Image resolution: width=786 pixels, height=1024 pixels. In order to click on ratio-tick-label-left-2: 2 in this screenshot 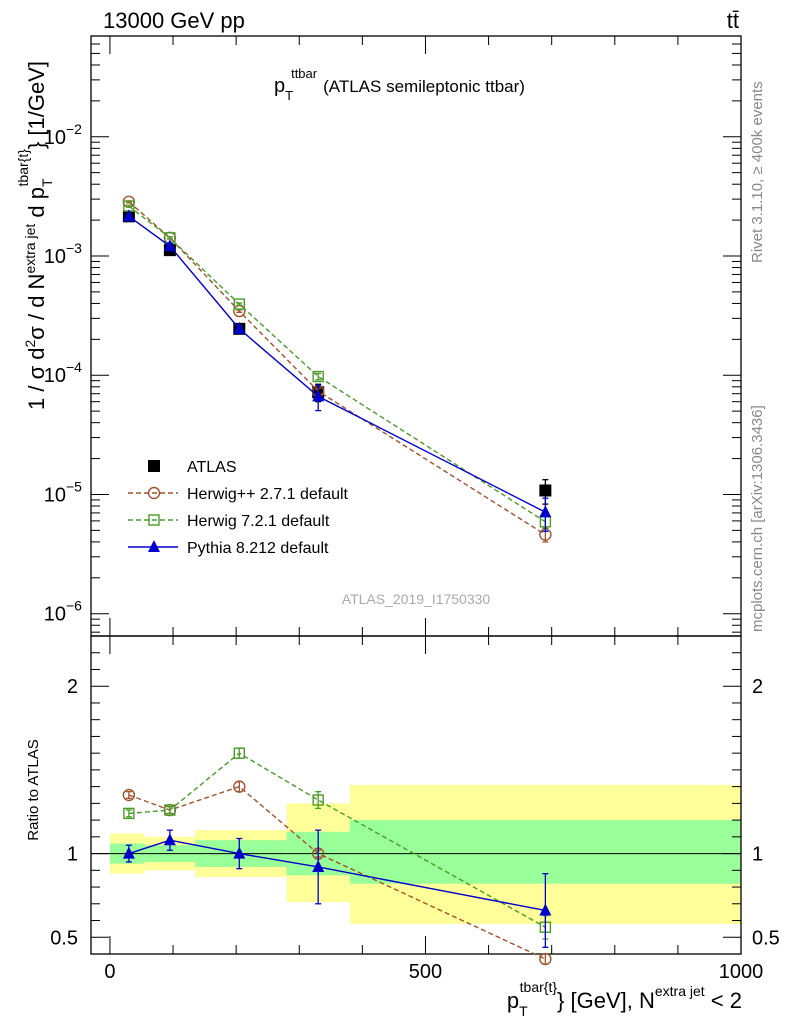, I will do `click(72, 687)`.